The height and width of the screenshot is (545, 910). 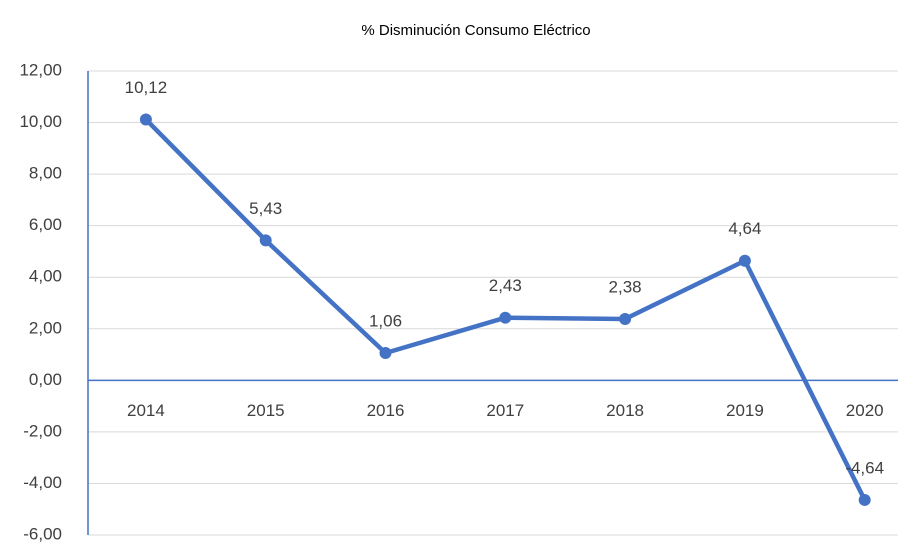 What do you see at coordinates (266, 410) in the screenshot?
I see `x-tick-label: 2015` at bounding box center [266, 410].